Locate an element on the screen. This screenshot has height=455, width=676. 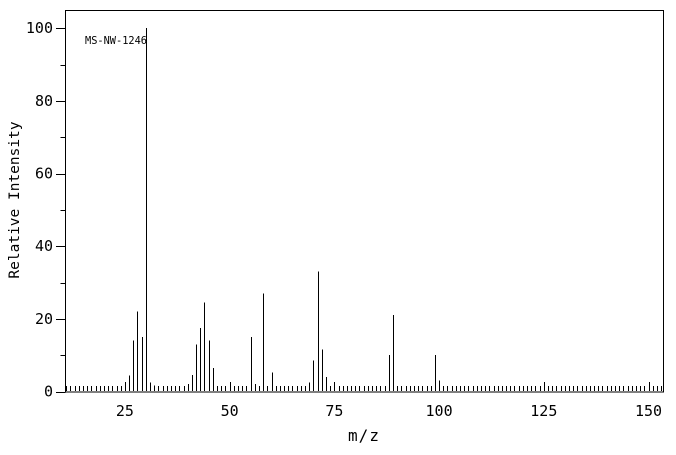
y-axis-tick-label: 60 is located at coordinates (44, 174).